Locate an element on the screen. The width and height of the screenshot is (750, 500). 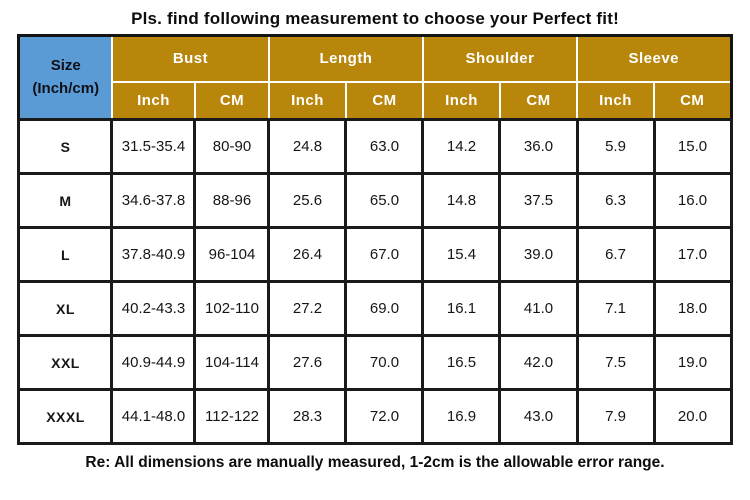
value-cell: 27.2 is located at coordinates (307, 308).